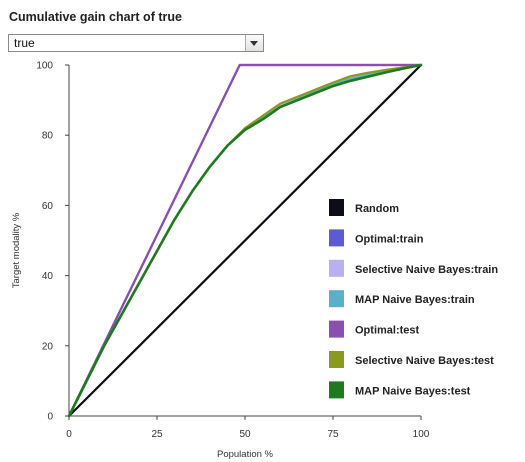  I want to click on legend-label-7: MAP Naive Bayes:test, so click(413, 391).